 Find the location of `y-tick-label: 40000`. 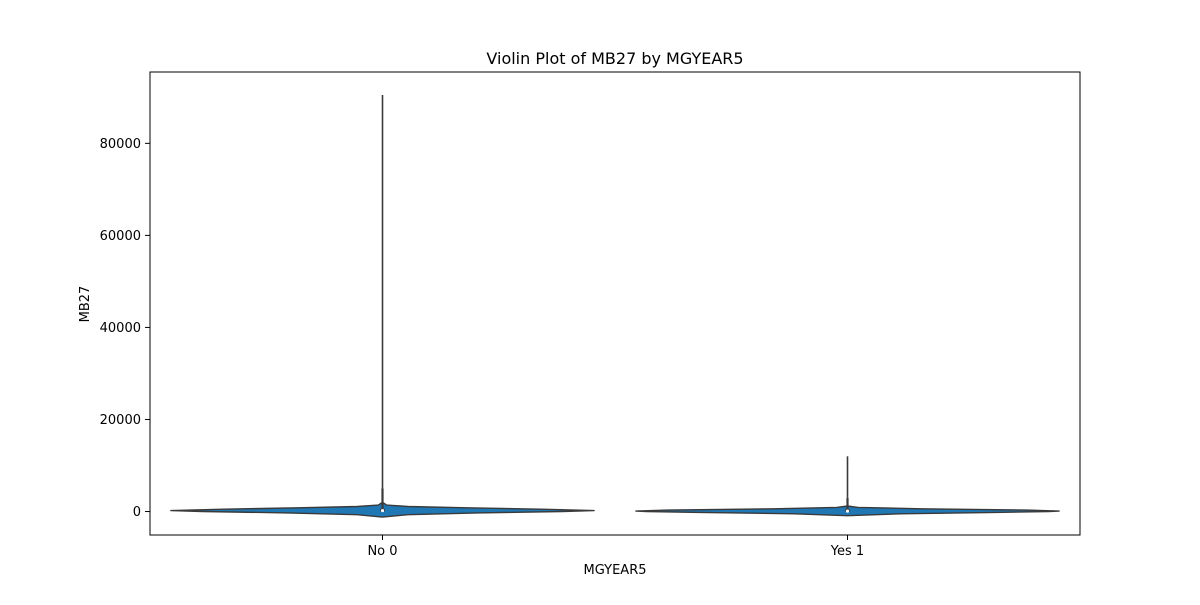

y-tick-label: 40000 is located at coordinates (120, 328).